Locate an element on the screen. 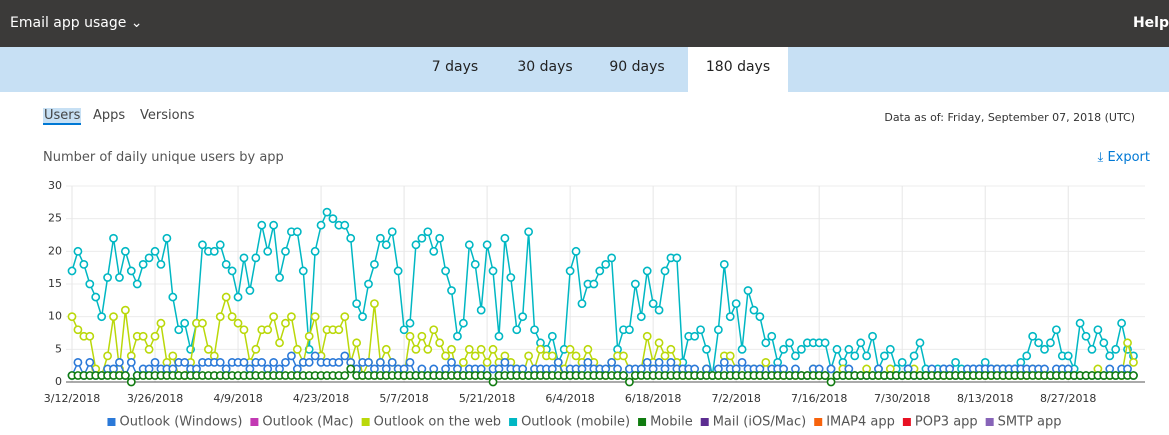 The image size is (1169, 435). chart-title: Number of daily unique users by app is located at coordinates (163, 157).